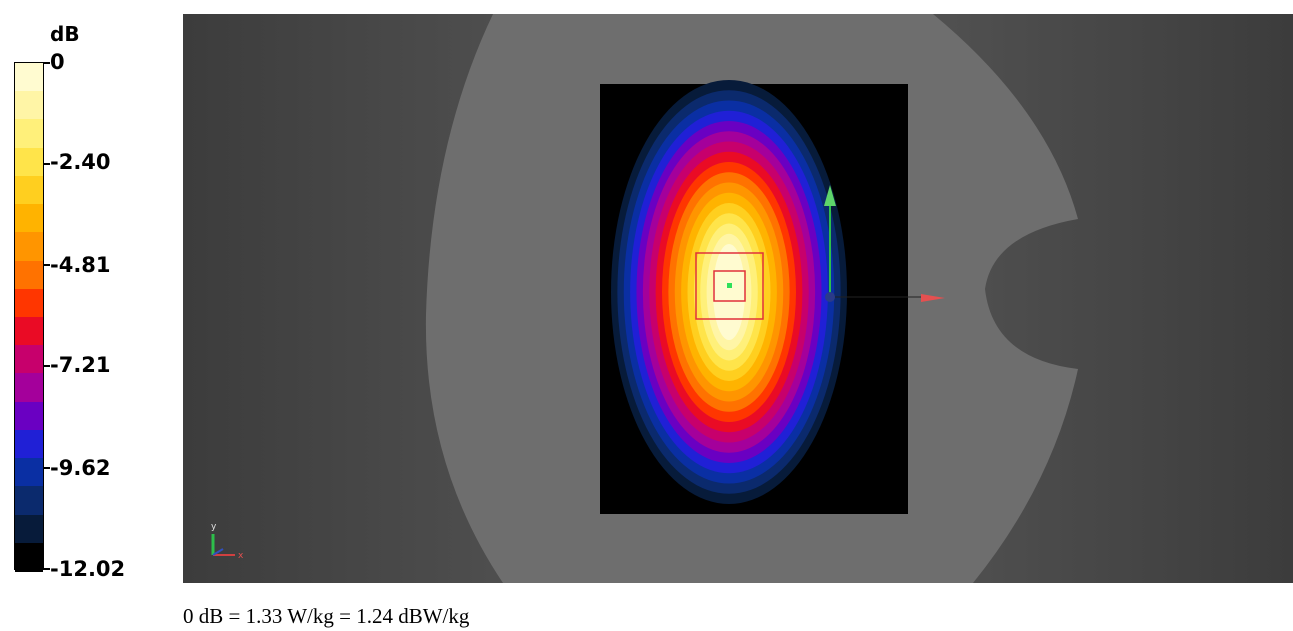  What do you see at coordinates (80, 365) in the screenshot?
I see `legend-label-3: -7.21` at bounding box center [80, 365].